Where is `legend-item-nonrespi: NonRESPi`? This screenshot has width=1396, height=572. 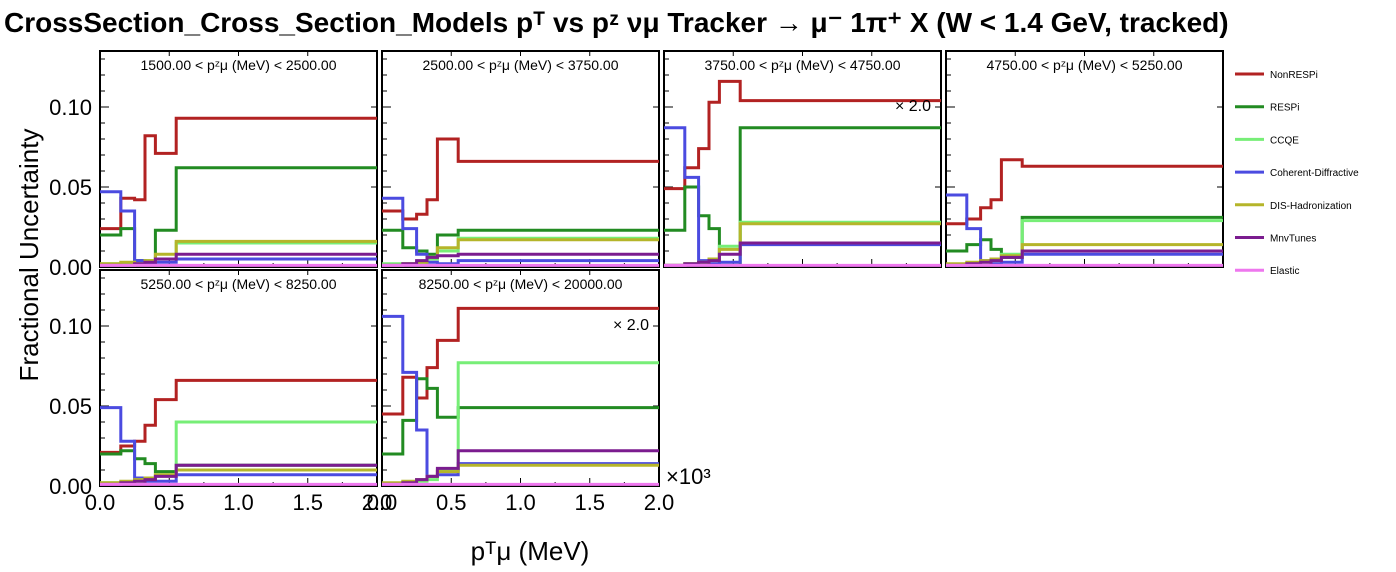 legend-item-nonrespi: NonRESPi is located at coordinates (1276, 75).